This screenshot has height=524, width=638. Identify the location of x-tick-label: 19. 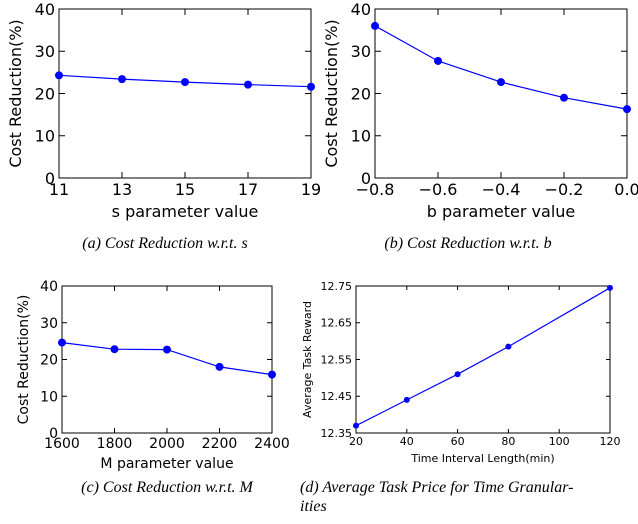
(311, 189).